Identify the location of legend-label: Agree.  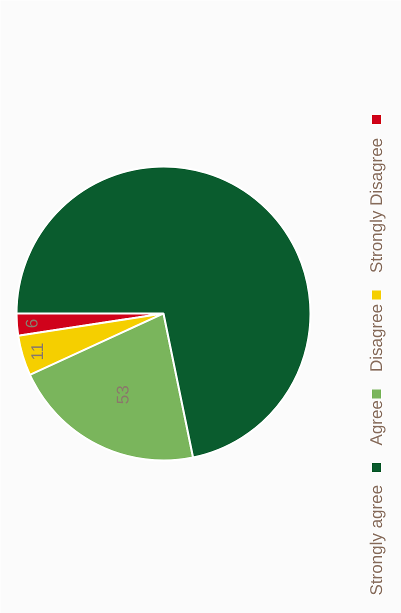
(376, 423).